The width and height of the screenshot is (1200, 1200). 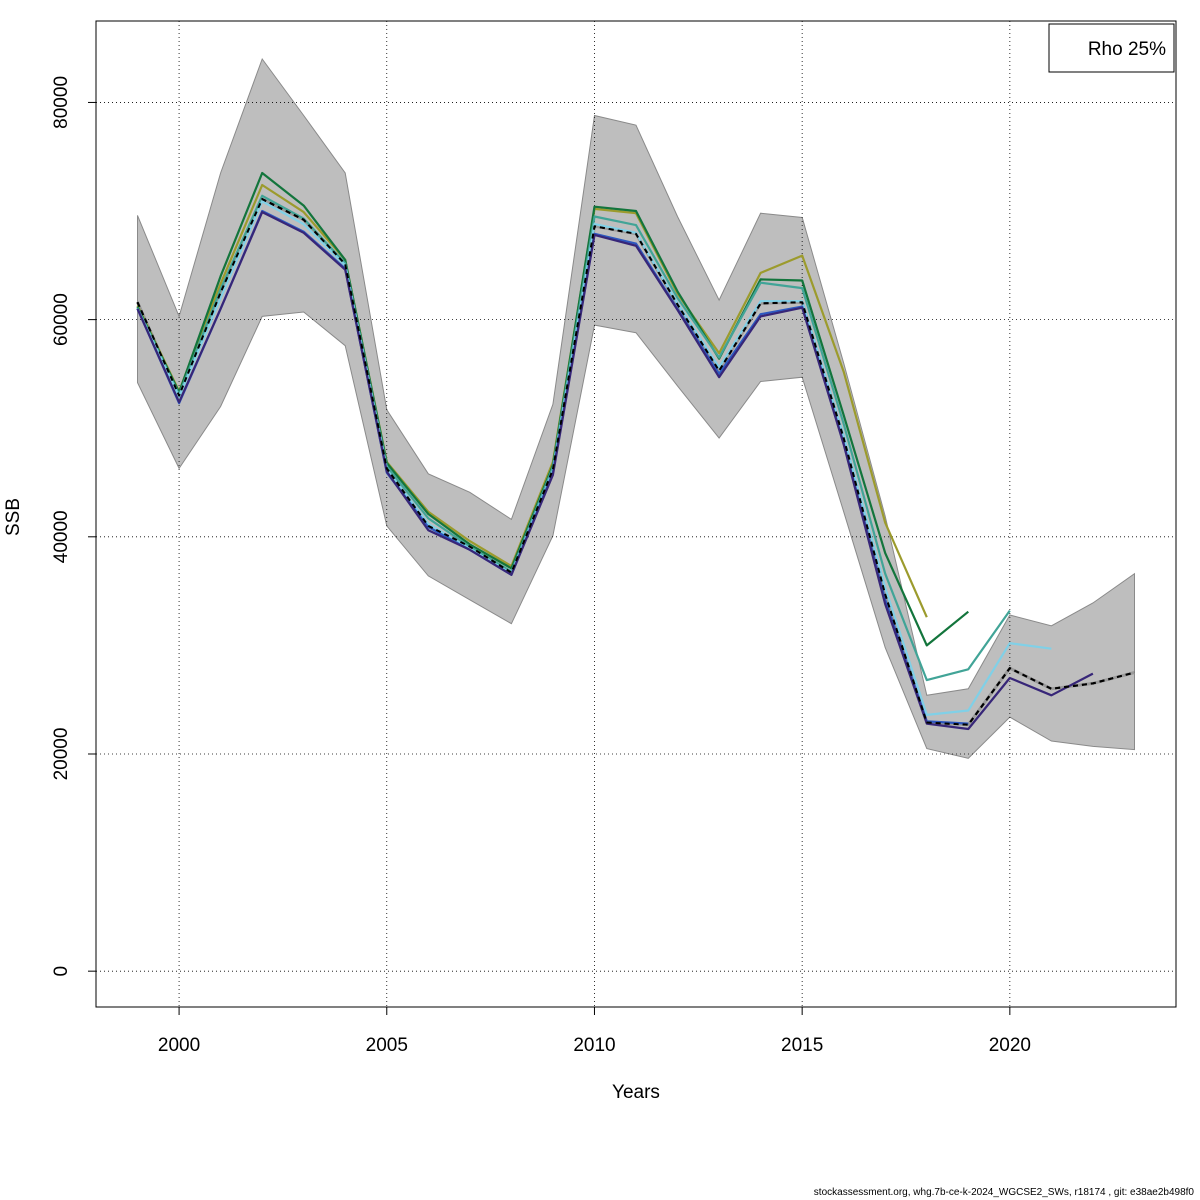 What do you see at coordinates (61, 971) in the screenshot?
I see `y-tick-label: 0` at bounding box center [61, 971].